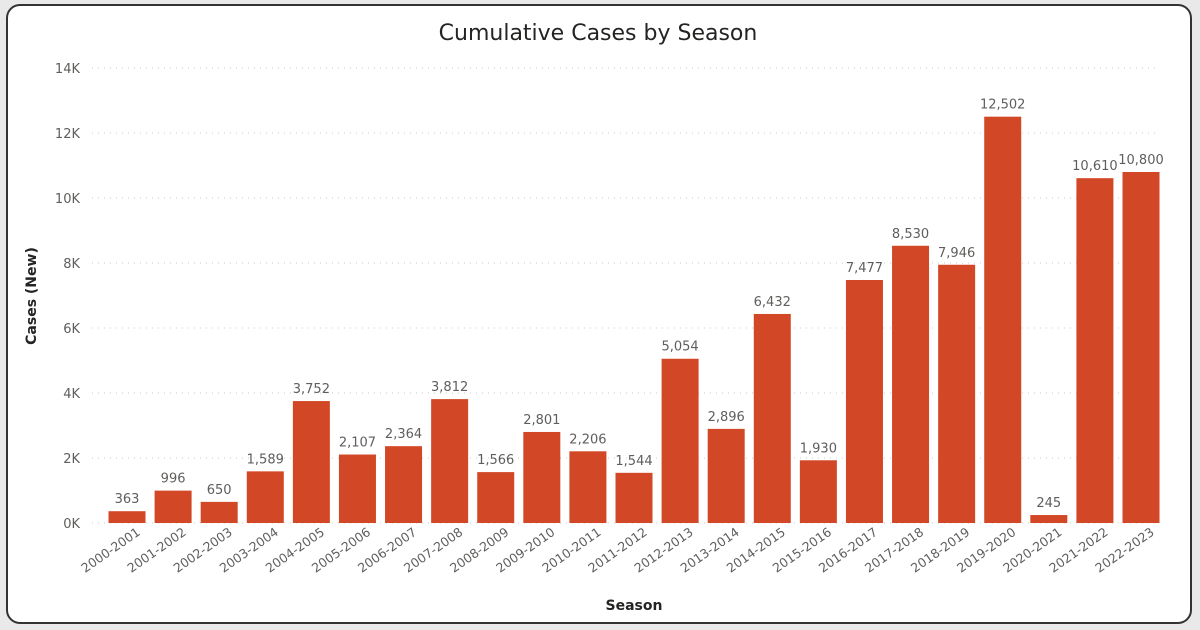  I want to click on data-label: 12,502, so click(1003, 105).